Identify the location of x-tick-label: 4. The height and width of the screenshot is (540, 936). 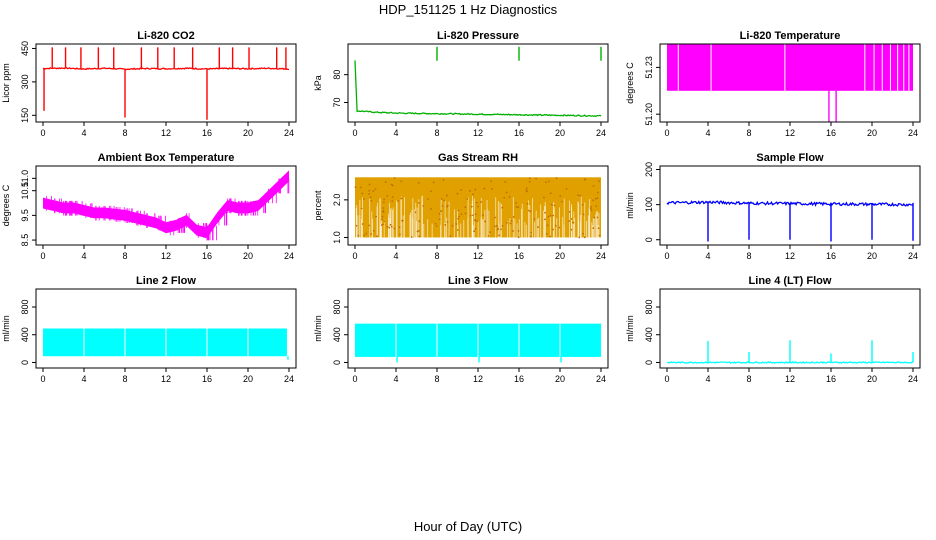
(83, 133).